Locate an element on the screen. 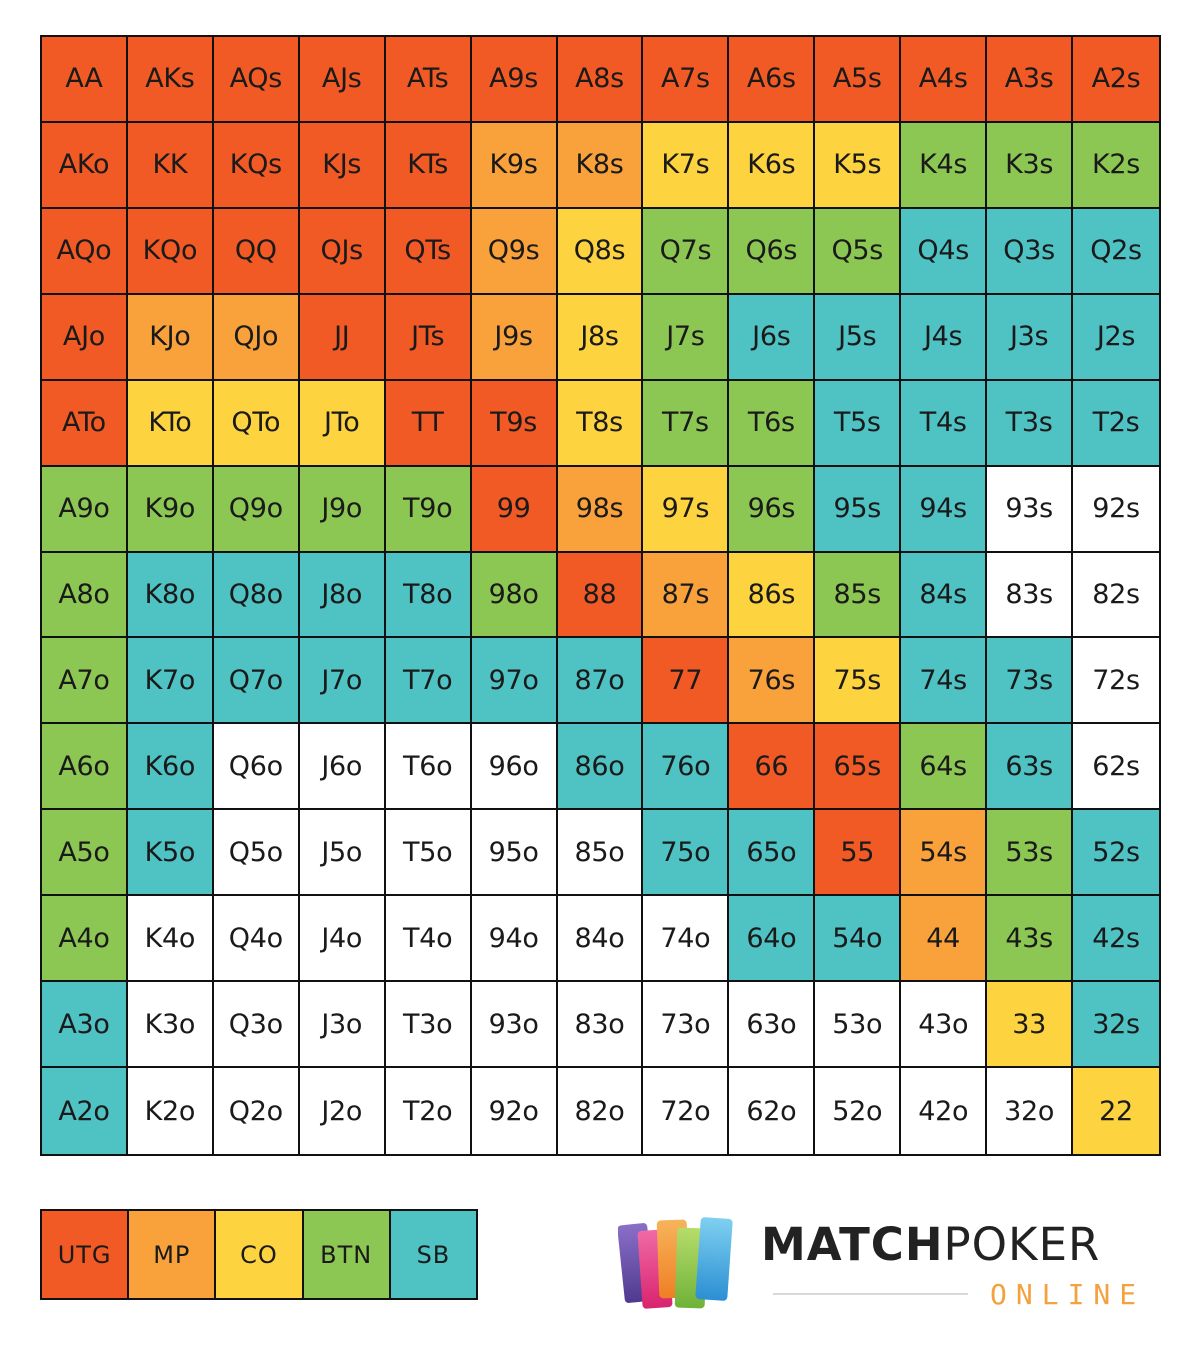 This screenshot has height=1365, width=1200. hand-cell: K7o is located at coordinates (170, 681).